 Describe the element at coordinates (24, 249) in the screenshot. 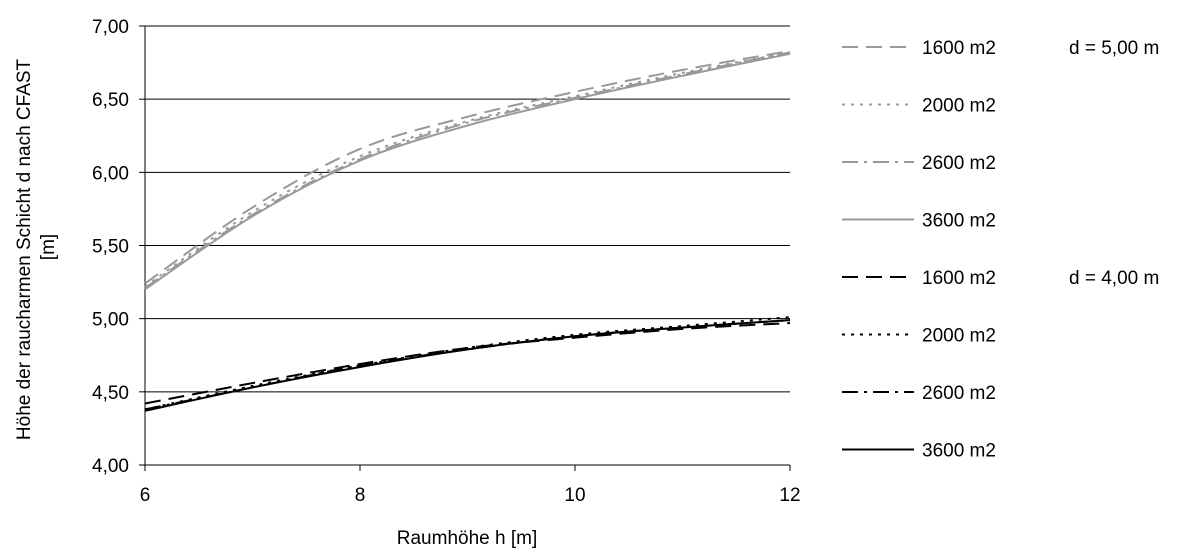

I see `y-axis-title-line-1: Höhe der raucharmen Schicht d nach CFAST` at that location.